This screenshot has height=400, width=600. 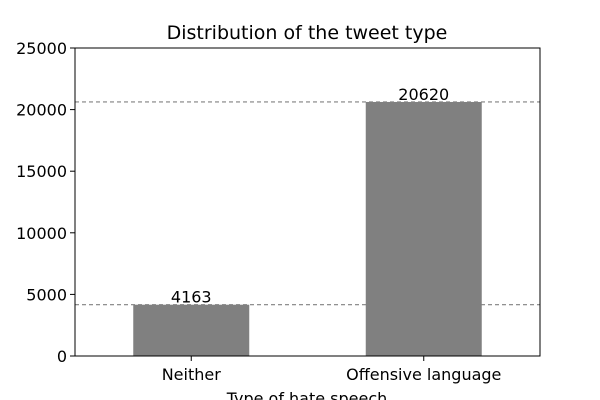 I want to click on y-tick-label-2: 10000, so click(x=41, y=233).